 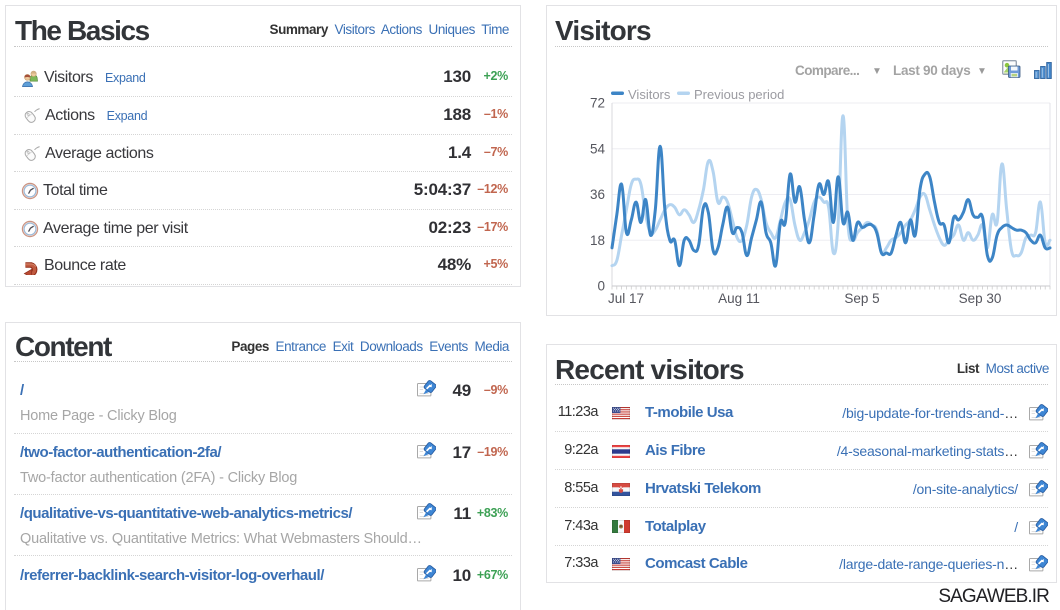 I want to click on svg-text: 72, so click(x=597, y=103).